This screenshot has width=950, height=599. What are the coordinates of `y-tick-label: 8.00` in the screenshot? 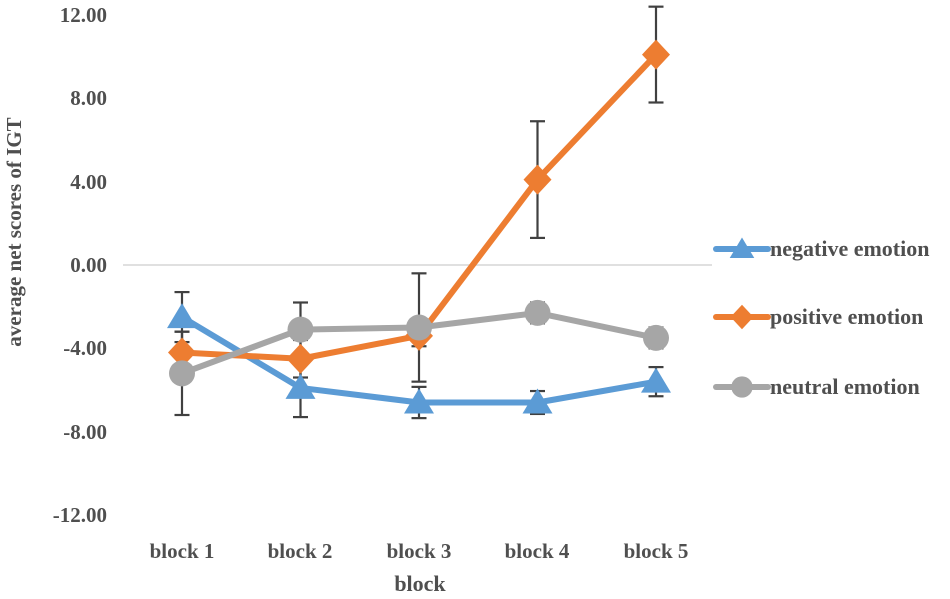 It's located at (88, 98).